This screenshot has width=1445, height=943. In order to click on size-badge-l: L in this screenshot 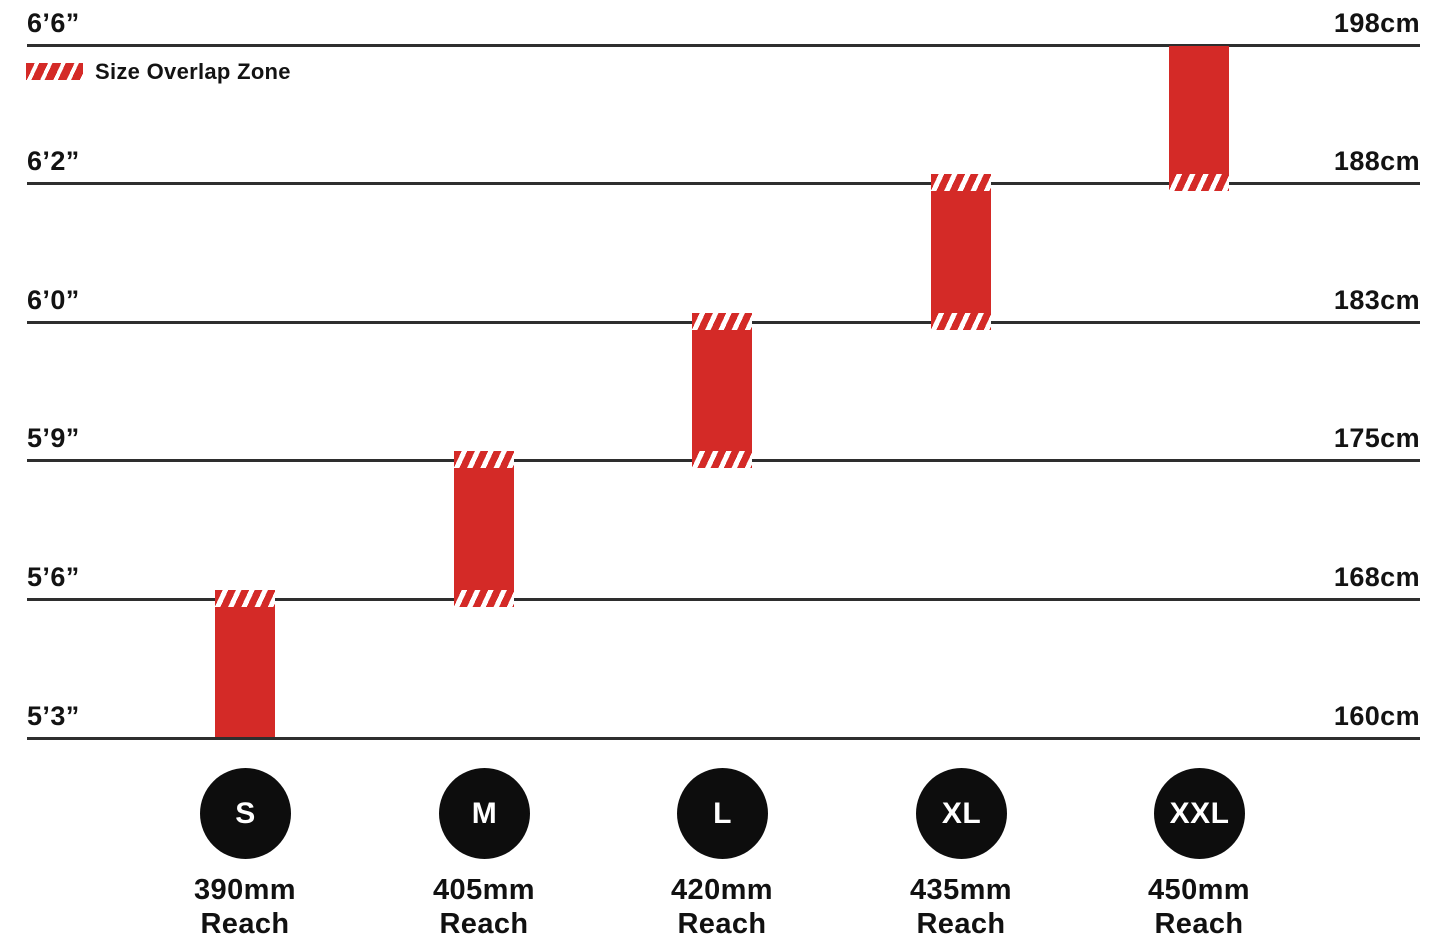, I will do `click(722, 813)`.